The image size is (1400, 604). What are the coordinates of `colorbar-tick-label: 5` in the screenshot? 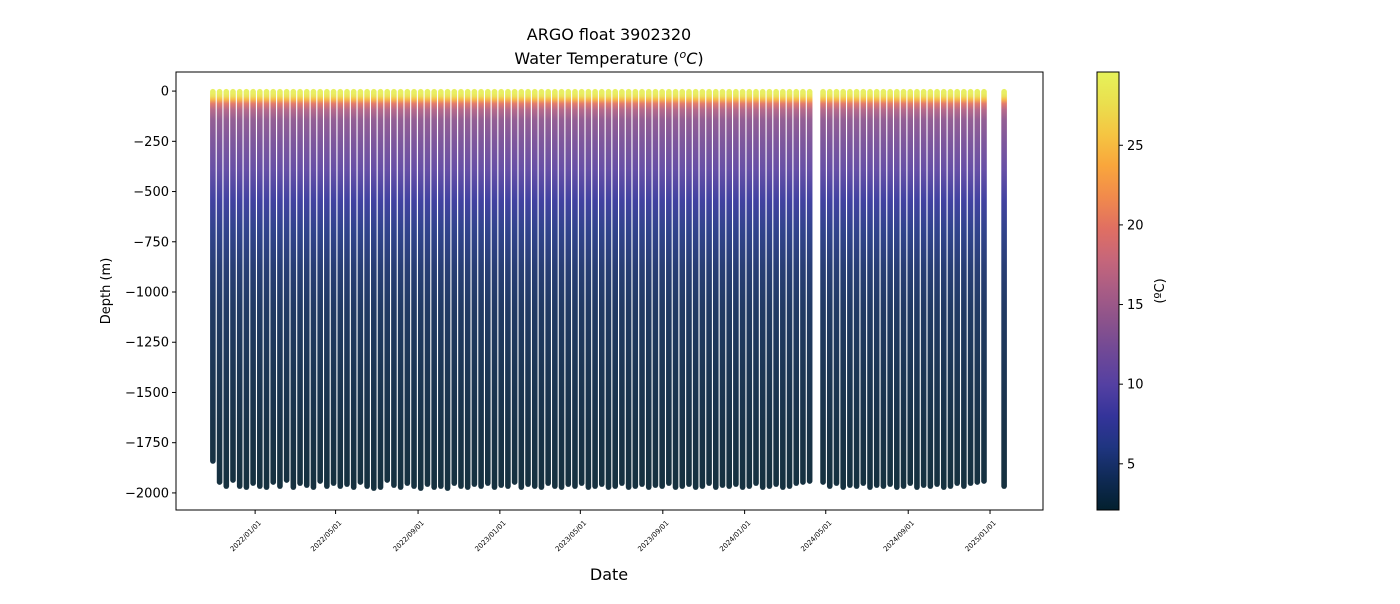 It's located at (1131, 464).